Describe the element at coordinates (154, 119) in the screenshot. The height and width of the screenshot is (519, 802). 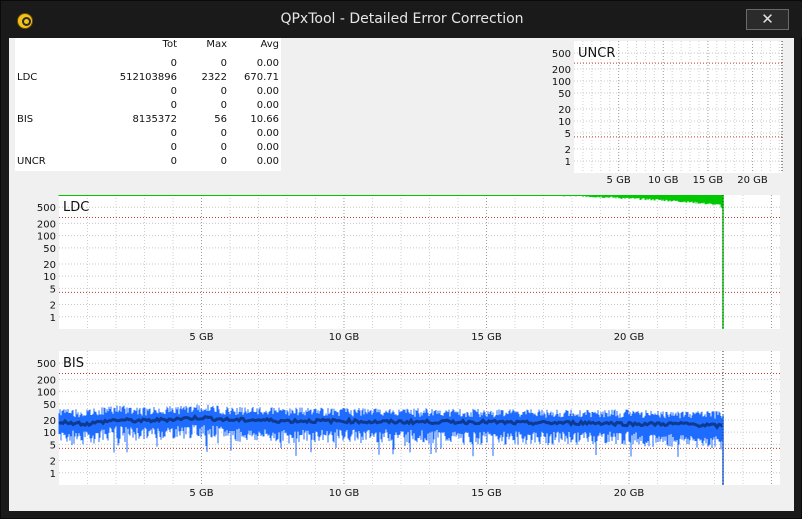
I see `row-tot: 8135372` at that location.